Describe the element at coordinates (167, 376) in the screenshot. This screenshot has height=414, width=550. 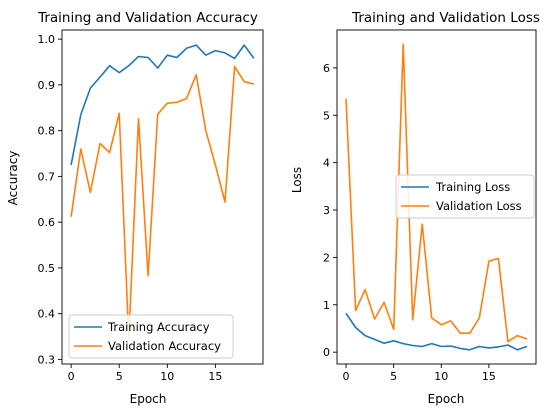
I see `accuracy-xtick-label: 10` at that location.